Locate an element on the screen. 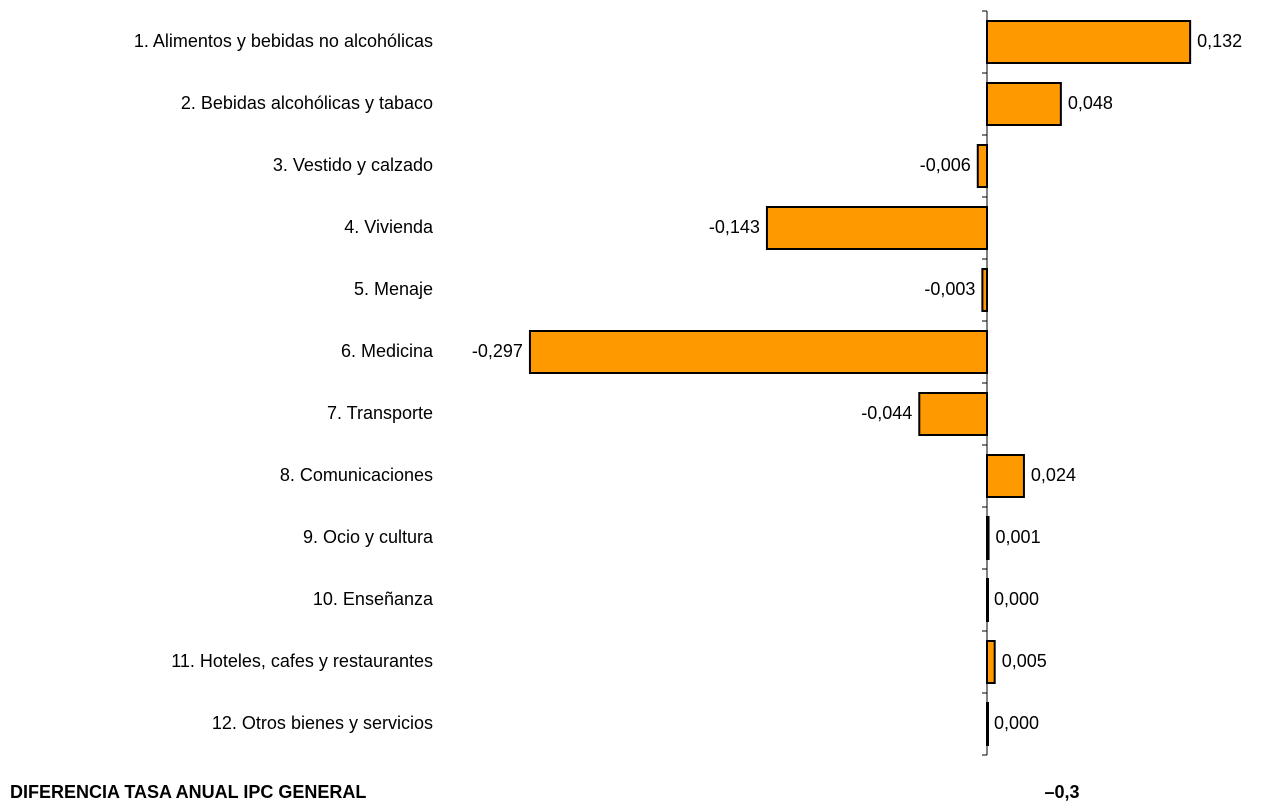  value-label: 0,132 is located at coordinates (1219, 41).